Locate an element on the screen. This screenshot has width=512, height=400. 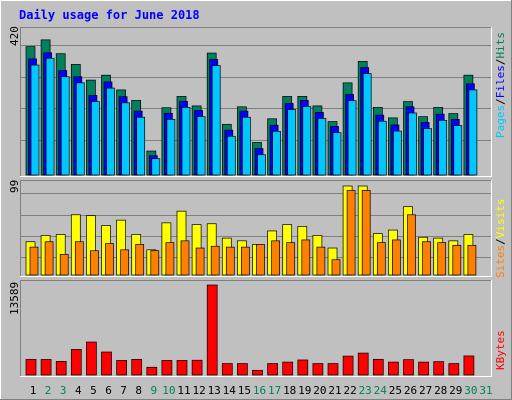
x-label-day-24: 24 is located at coordinates (381, 390).